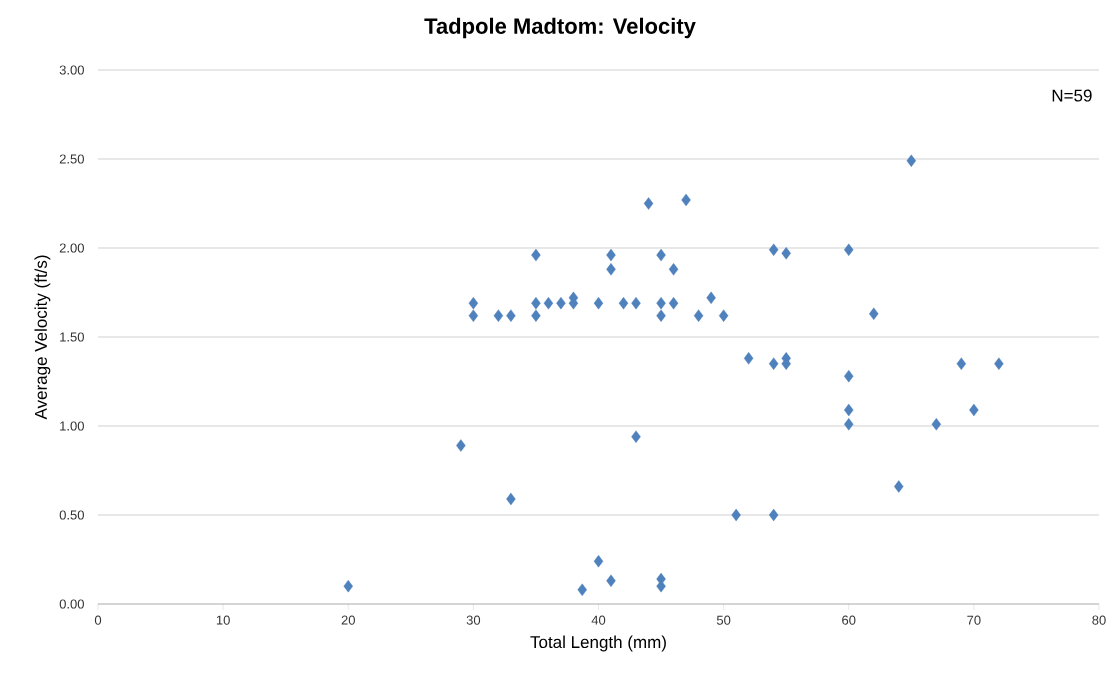 This screenshot has width=1120, height=683. What do you see at coordinates (723, 620) in the screenshot?
I see `x-tick-label: 50` at bounding box center [723, 620].